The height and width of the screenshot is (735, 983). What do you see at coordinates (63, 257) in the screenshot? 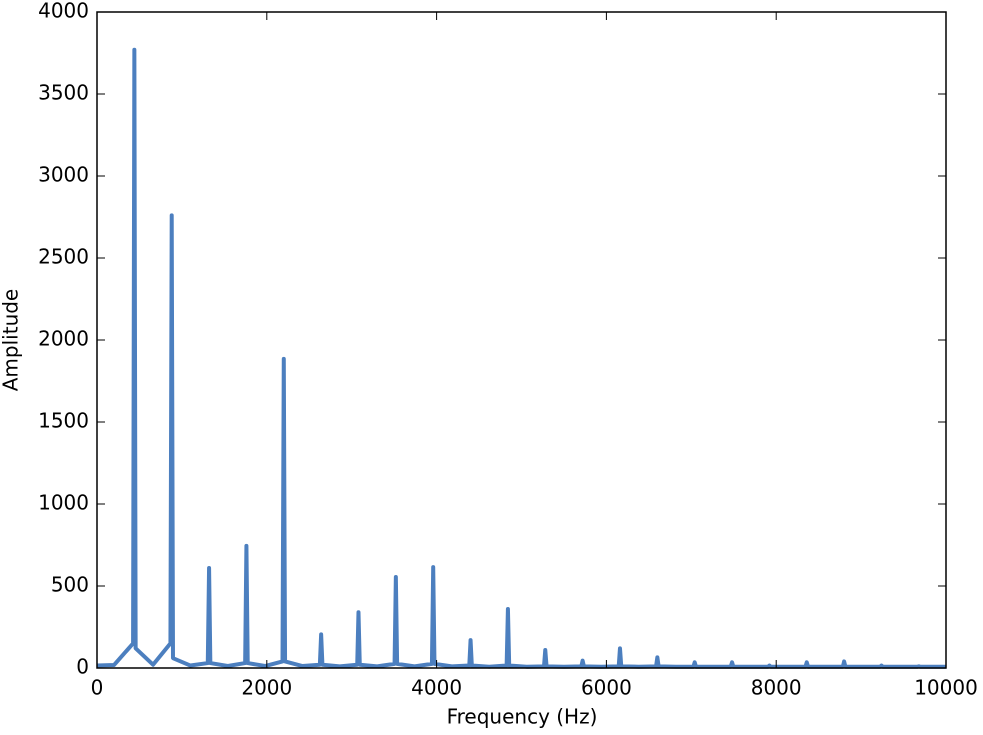
I see `y-tick-label: 2500` at bounding box center [63, 257].